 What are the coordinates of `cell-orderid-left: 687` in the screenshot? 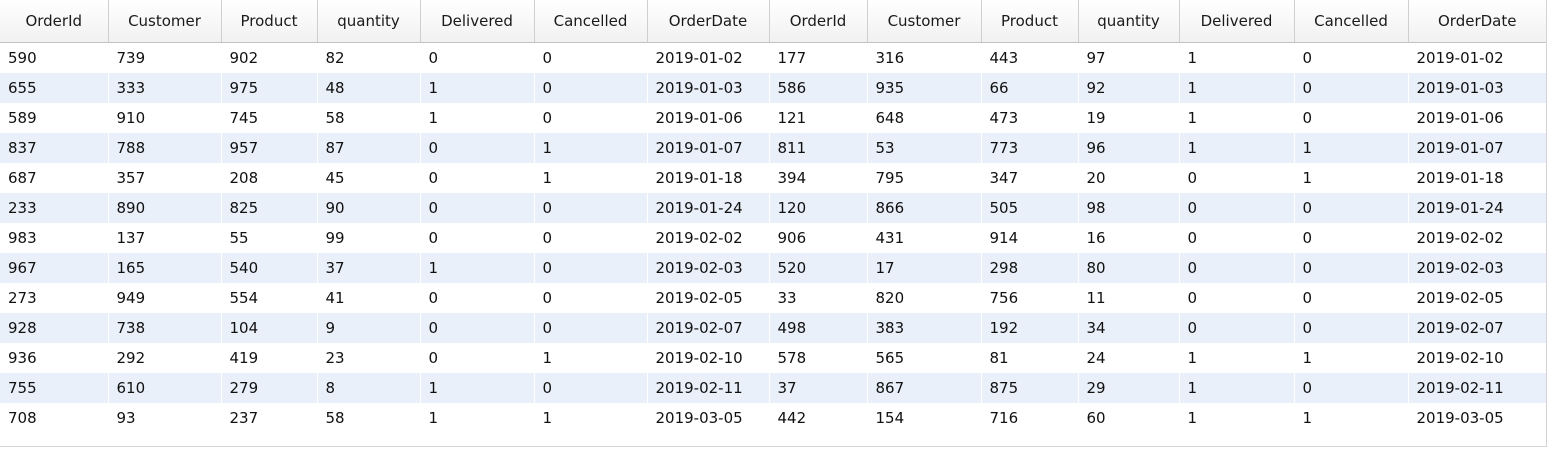 It's located at (54, 178).